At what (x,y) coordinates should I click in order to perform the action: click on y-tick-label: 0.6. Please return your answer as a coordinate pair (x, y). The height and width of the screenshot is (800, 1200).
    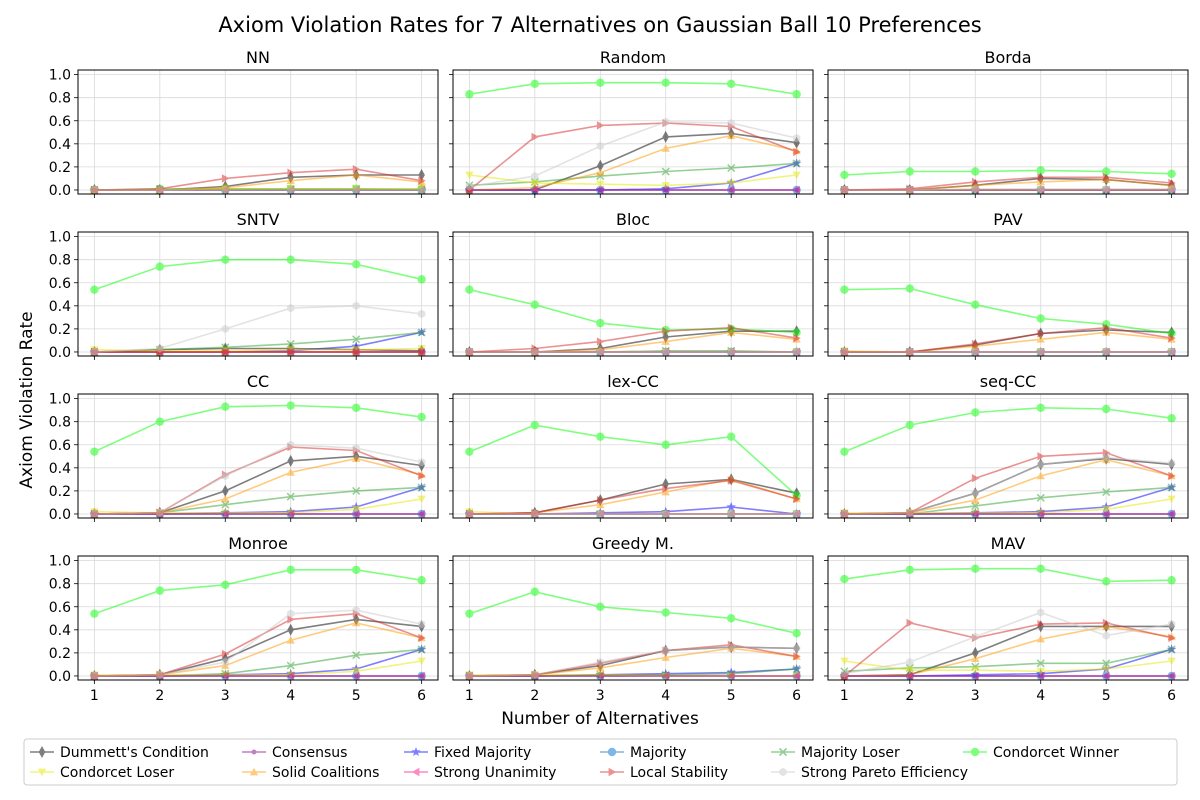
    Looking at the image, I should click on (60, 284).